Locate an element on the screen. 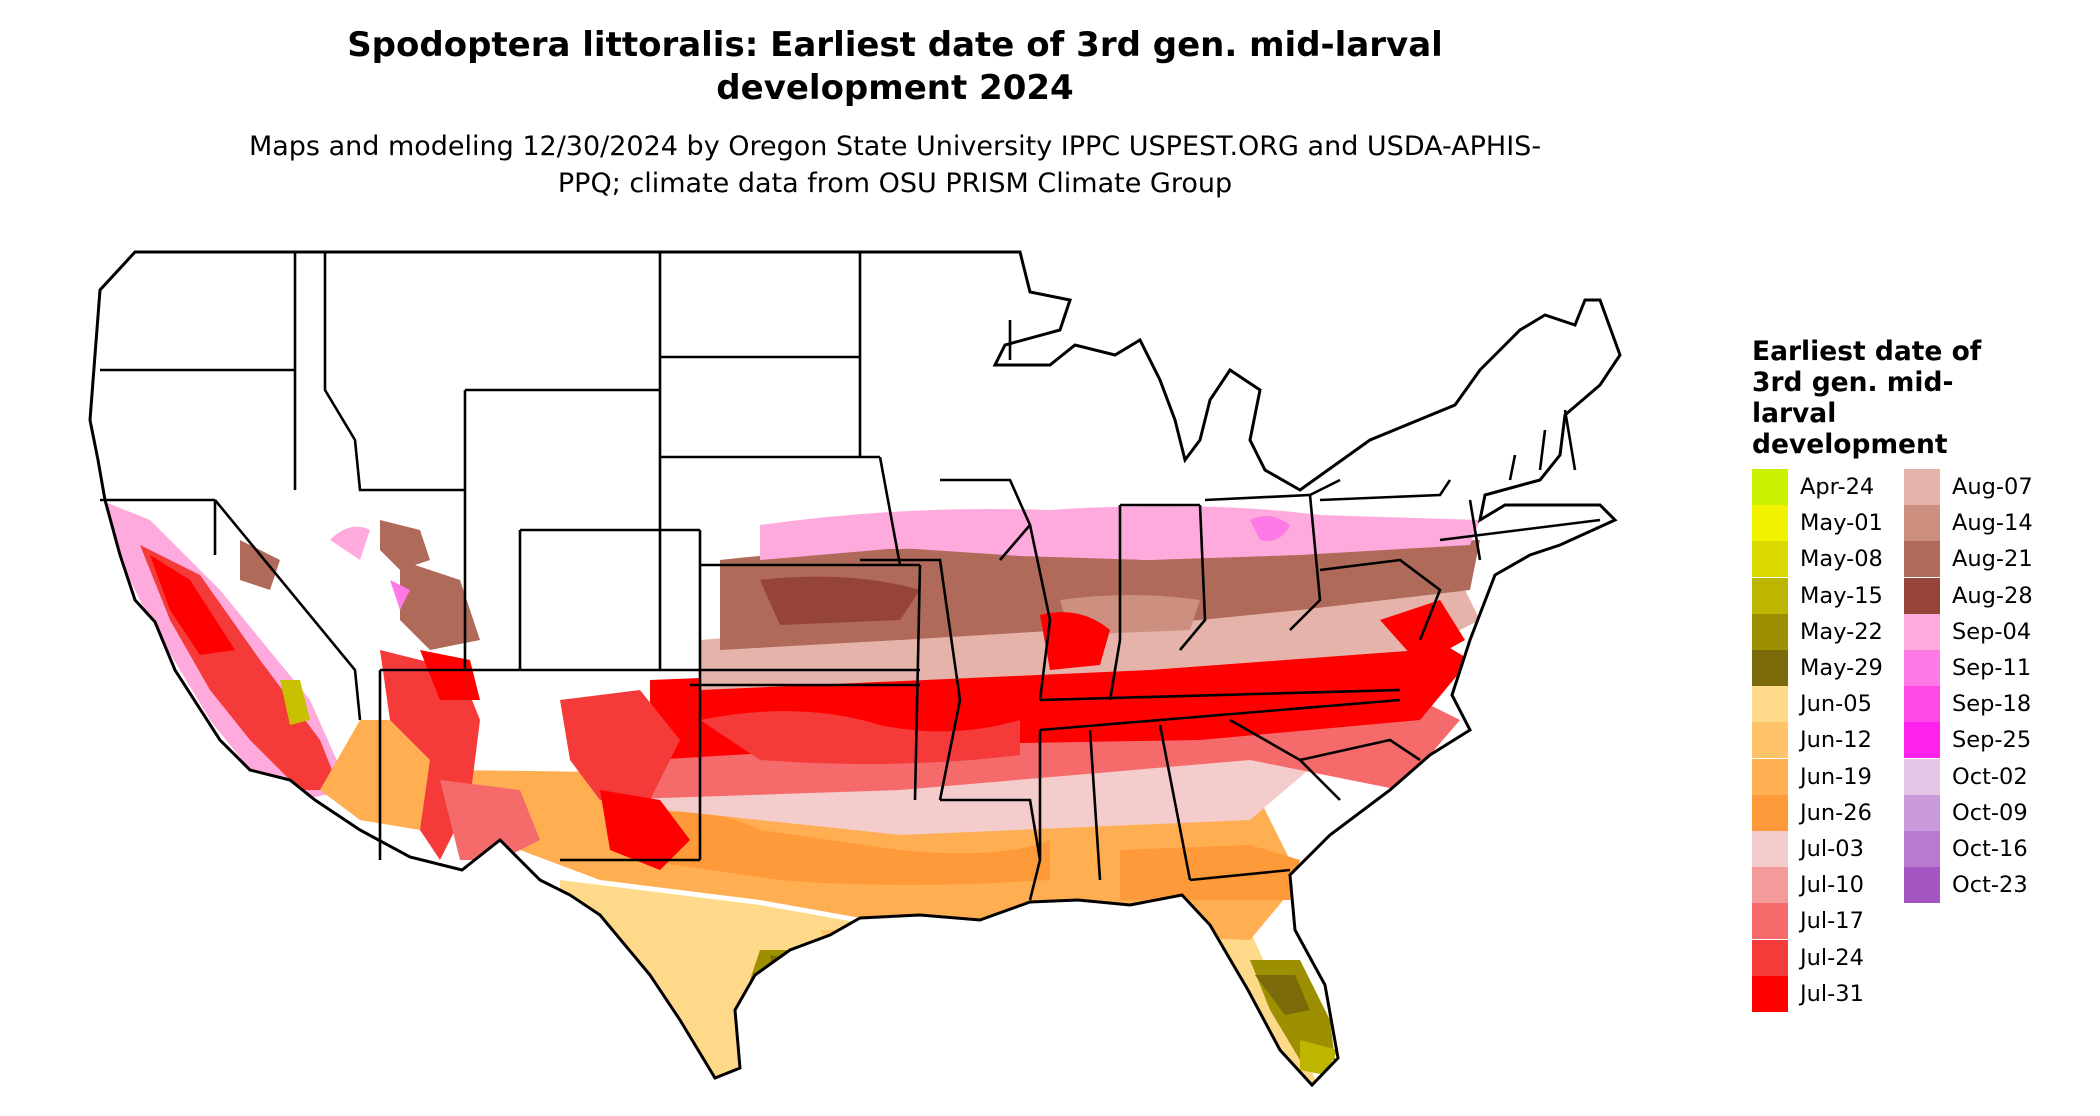 The height and width of the screenshot is (1116, 2100). legend-item: May-22 is located at coordinates (1852, 631).